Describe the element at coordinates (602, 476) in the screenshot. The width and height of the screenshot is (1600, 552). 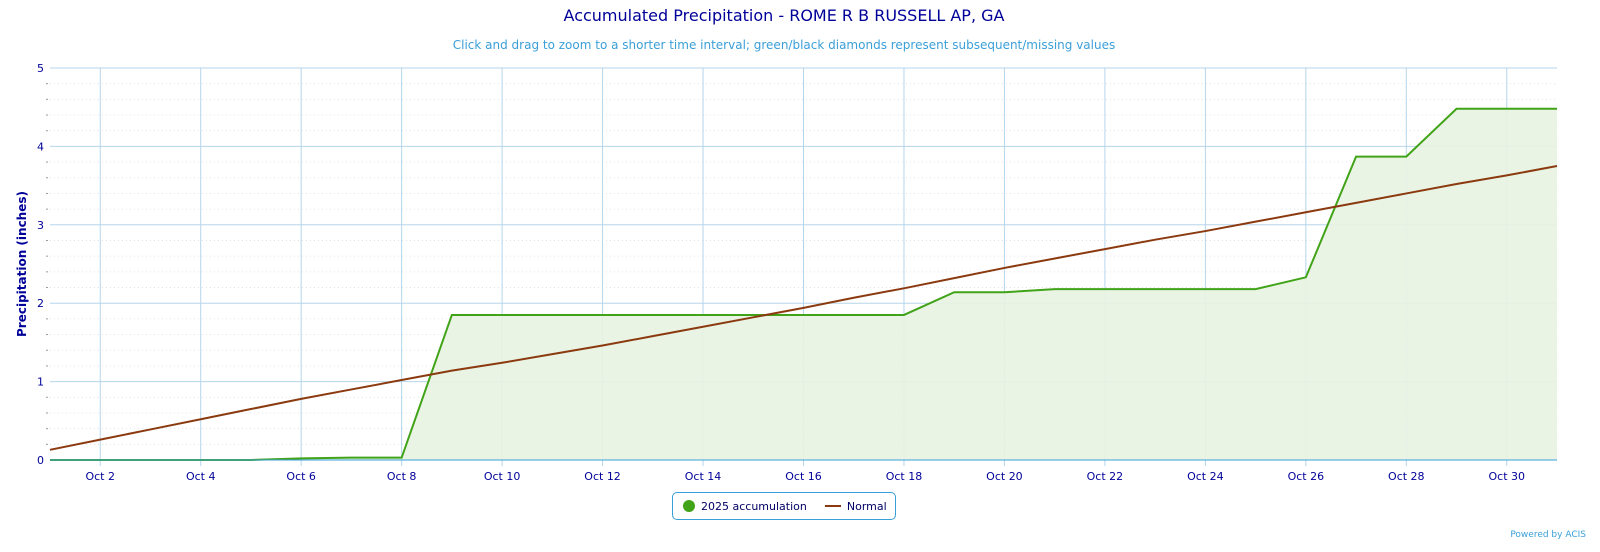
I see `x-tick-label: Oct 12` at that location.